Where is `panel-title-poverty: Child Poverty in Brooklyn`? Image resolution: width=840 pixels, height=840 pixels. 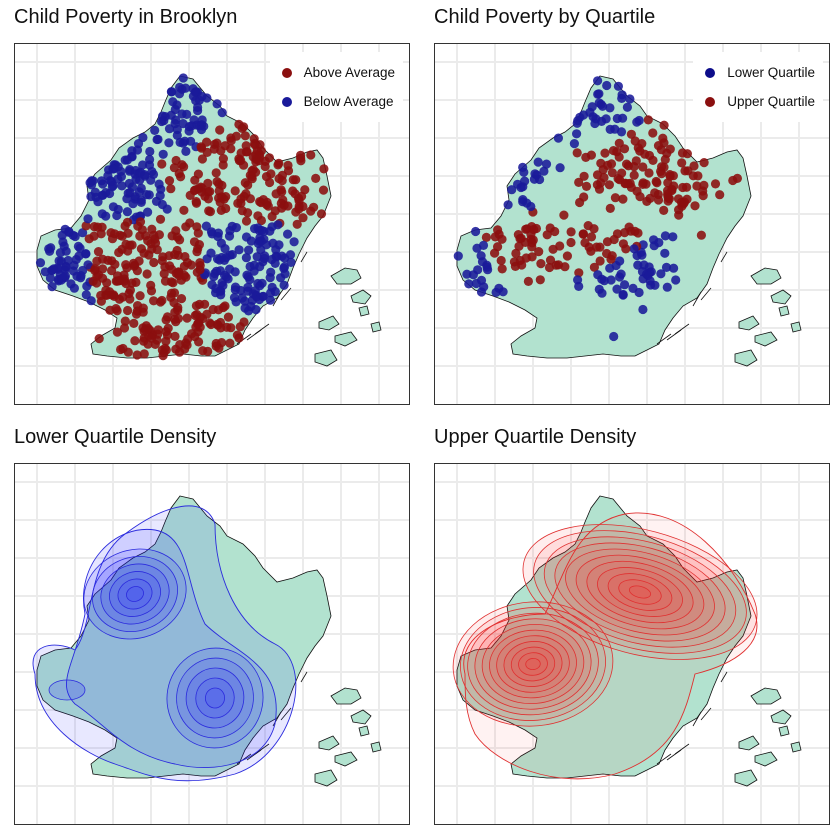 panel-title-poverty: Child Poverty in Brooklyn is located at coordinates (126, 17).